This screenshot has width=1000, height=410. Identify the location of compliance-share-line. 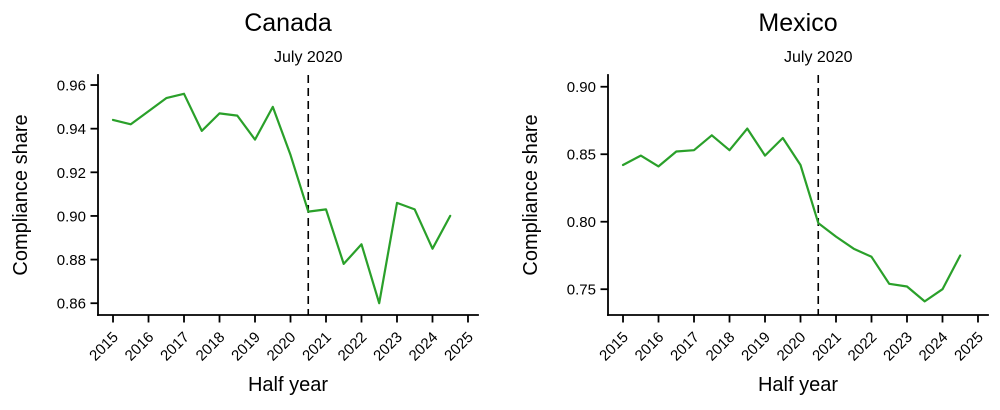
(791, 215).